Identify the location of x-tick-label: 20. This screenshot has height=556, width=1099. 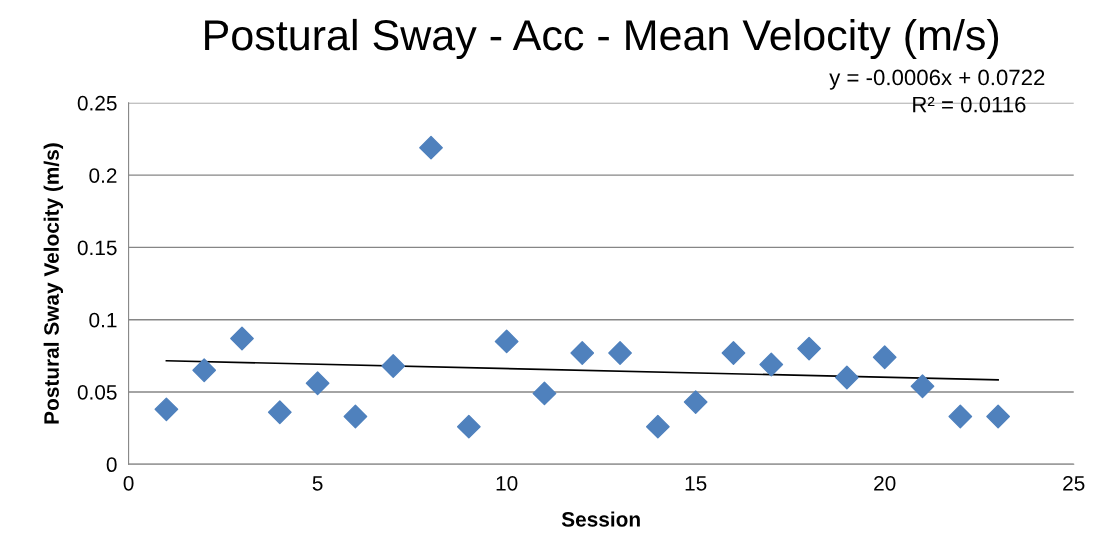
(885, 483).